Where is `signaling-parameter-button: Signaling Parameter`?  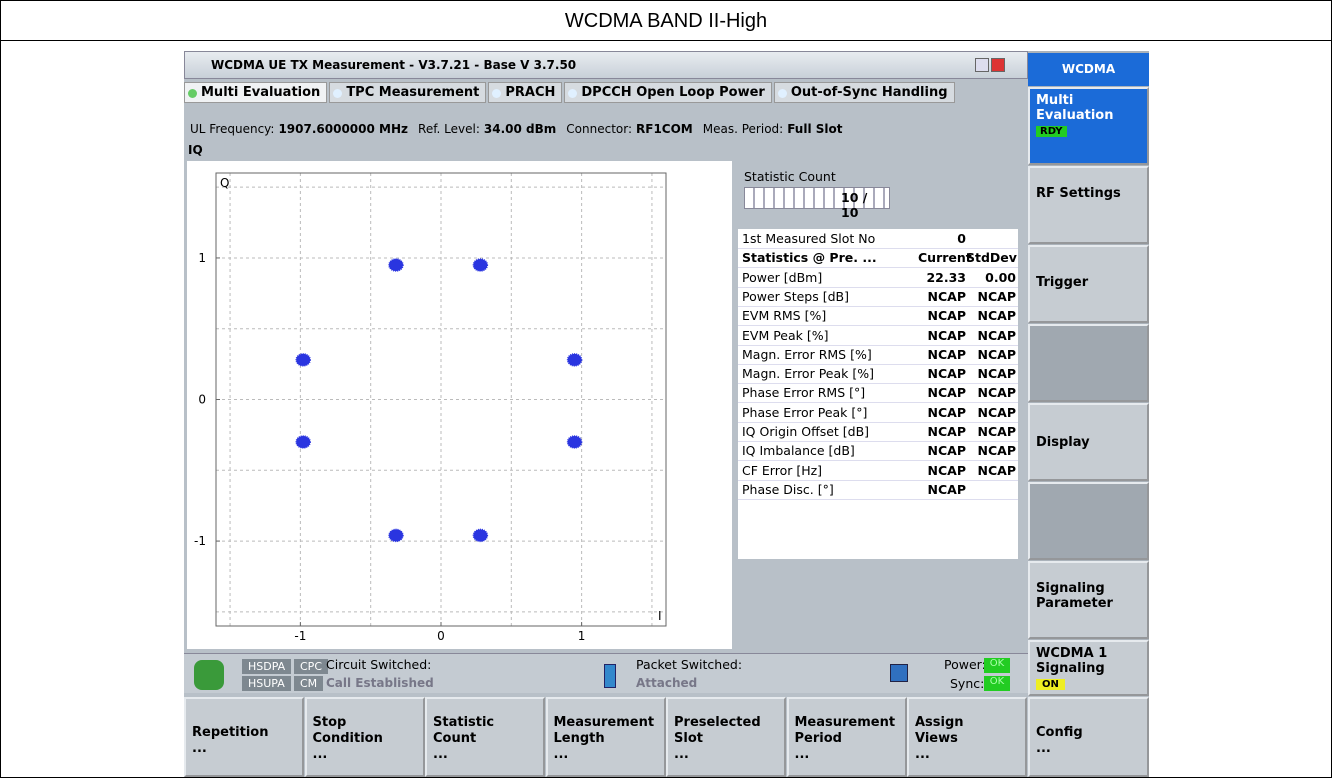
signaling-parameter-button: Signaling Parameter is located at coordinates (1088, 600).